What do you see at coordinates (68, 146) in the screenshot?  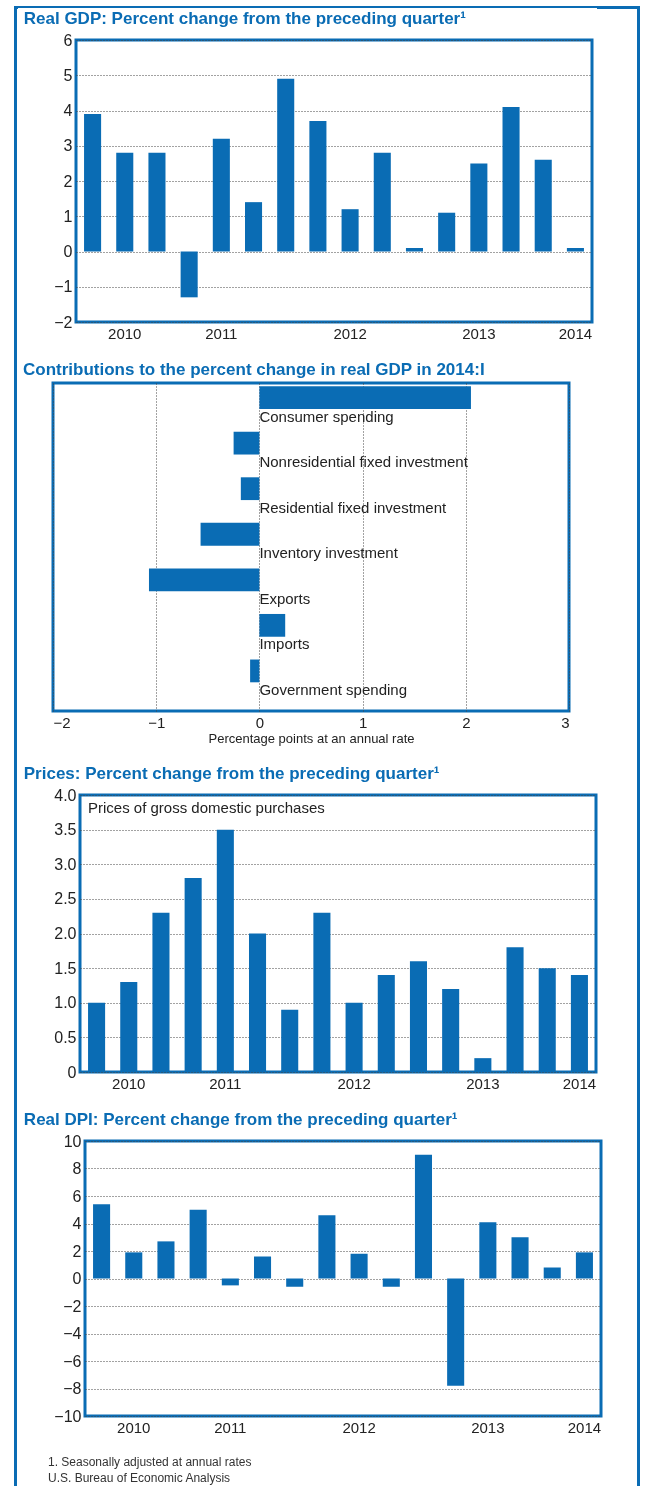 I see `y-tick-label: 3` at bounding box center [68, 146].